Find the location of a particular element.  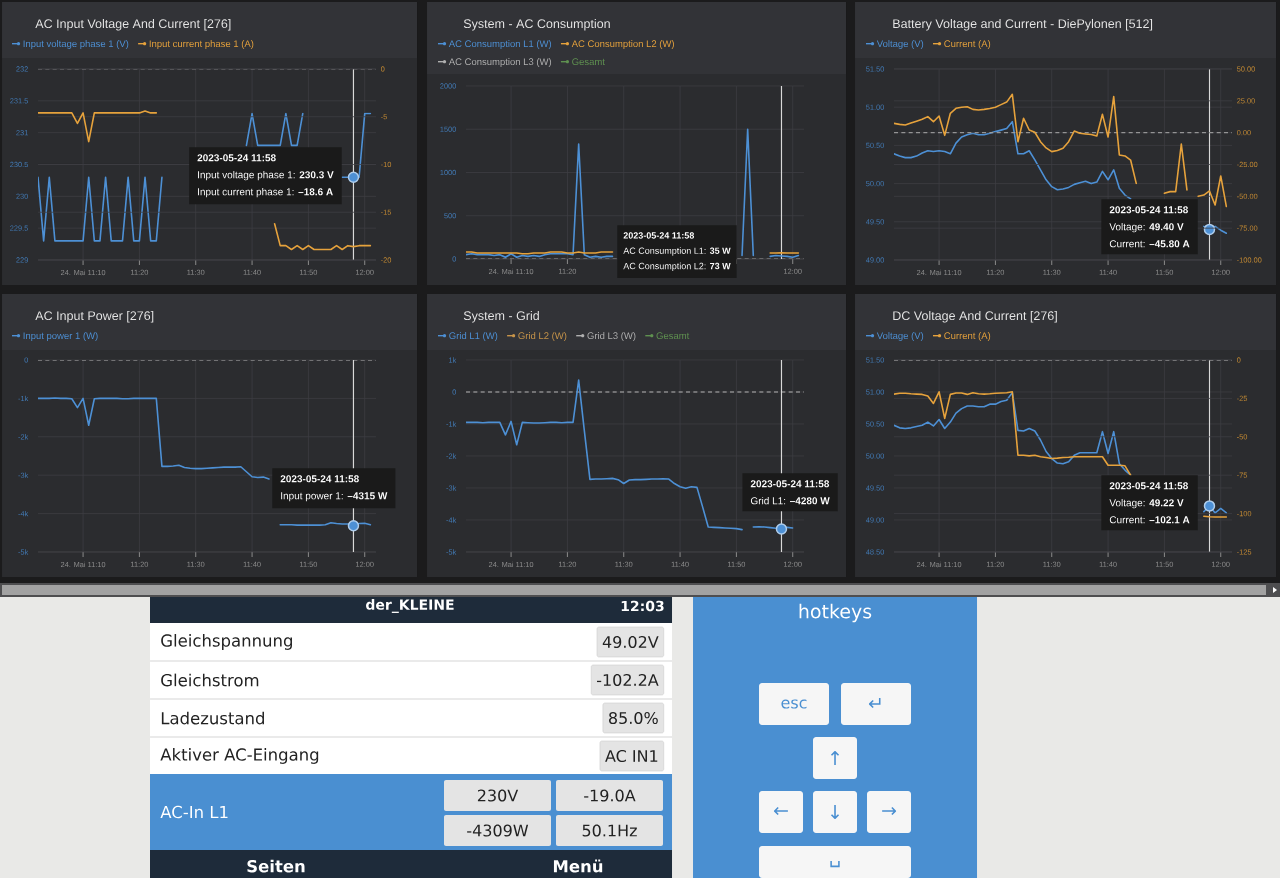

text: -19.0A is located at coordinates (610, 795).